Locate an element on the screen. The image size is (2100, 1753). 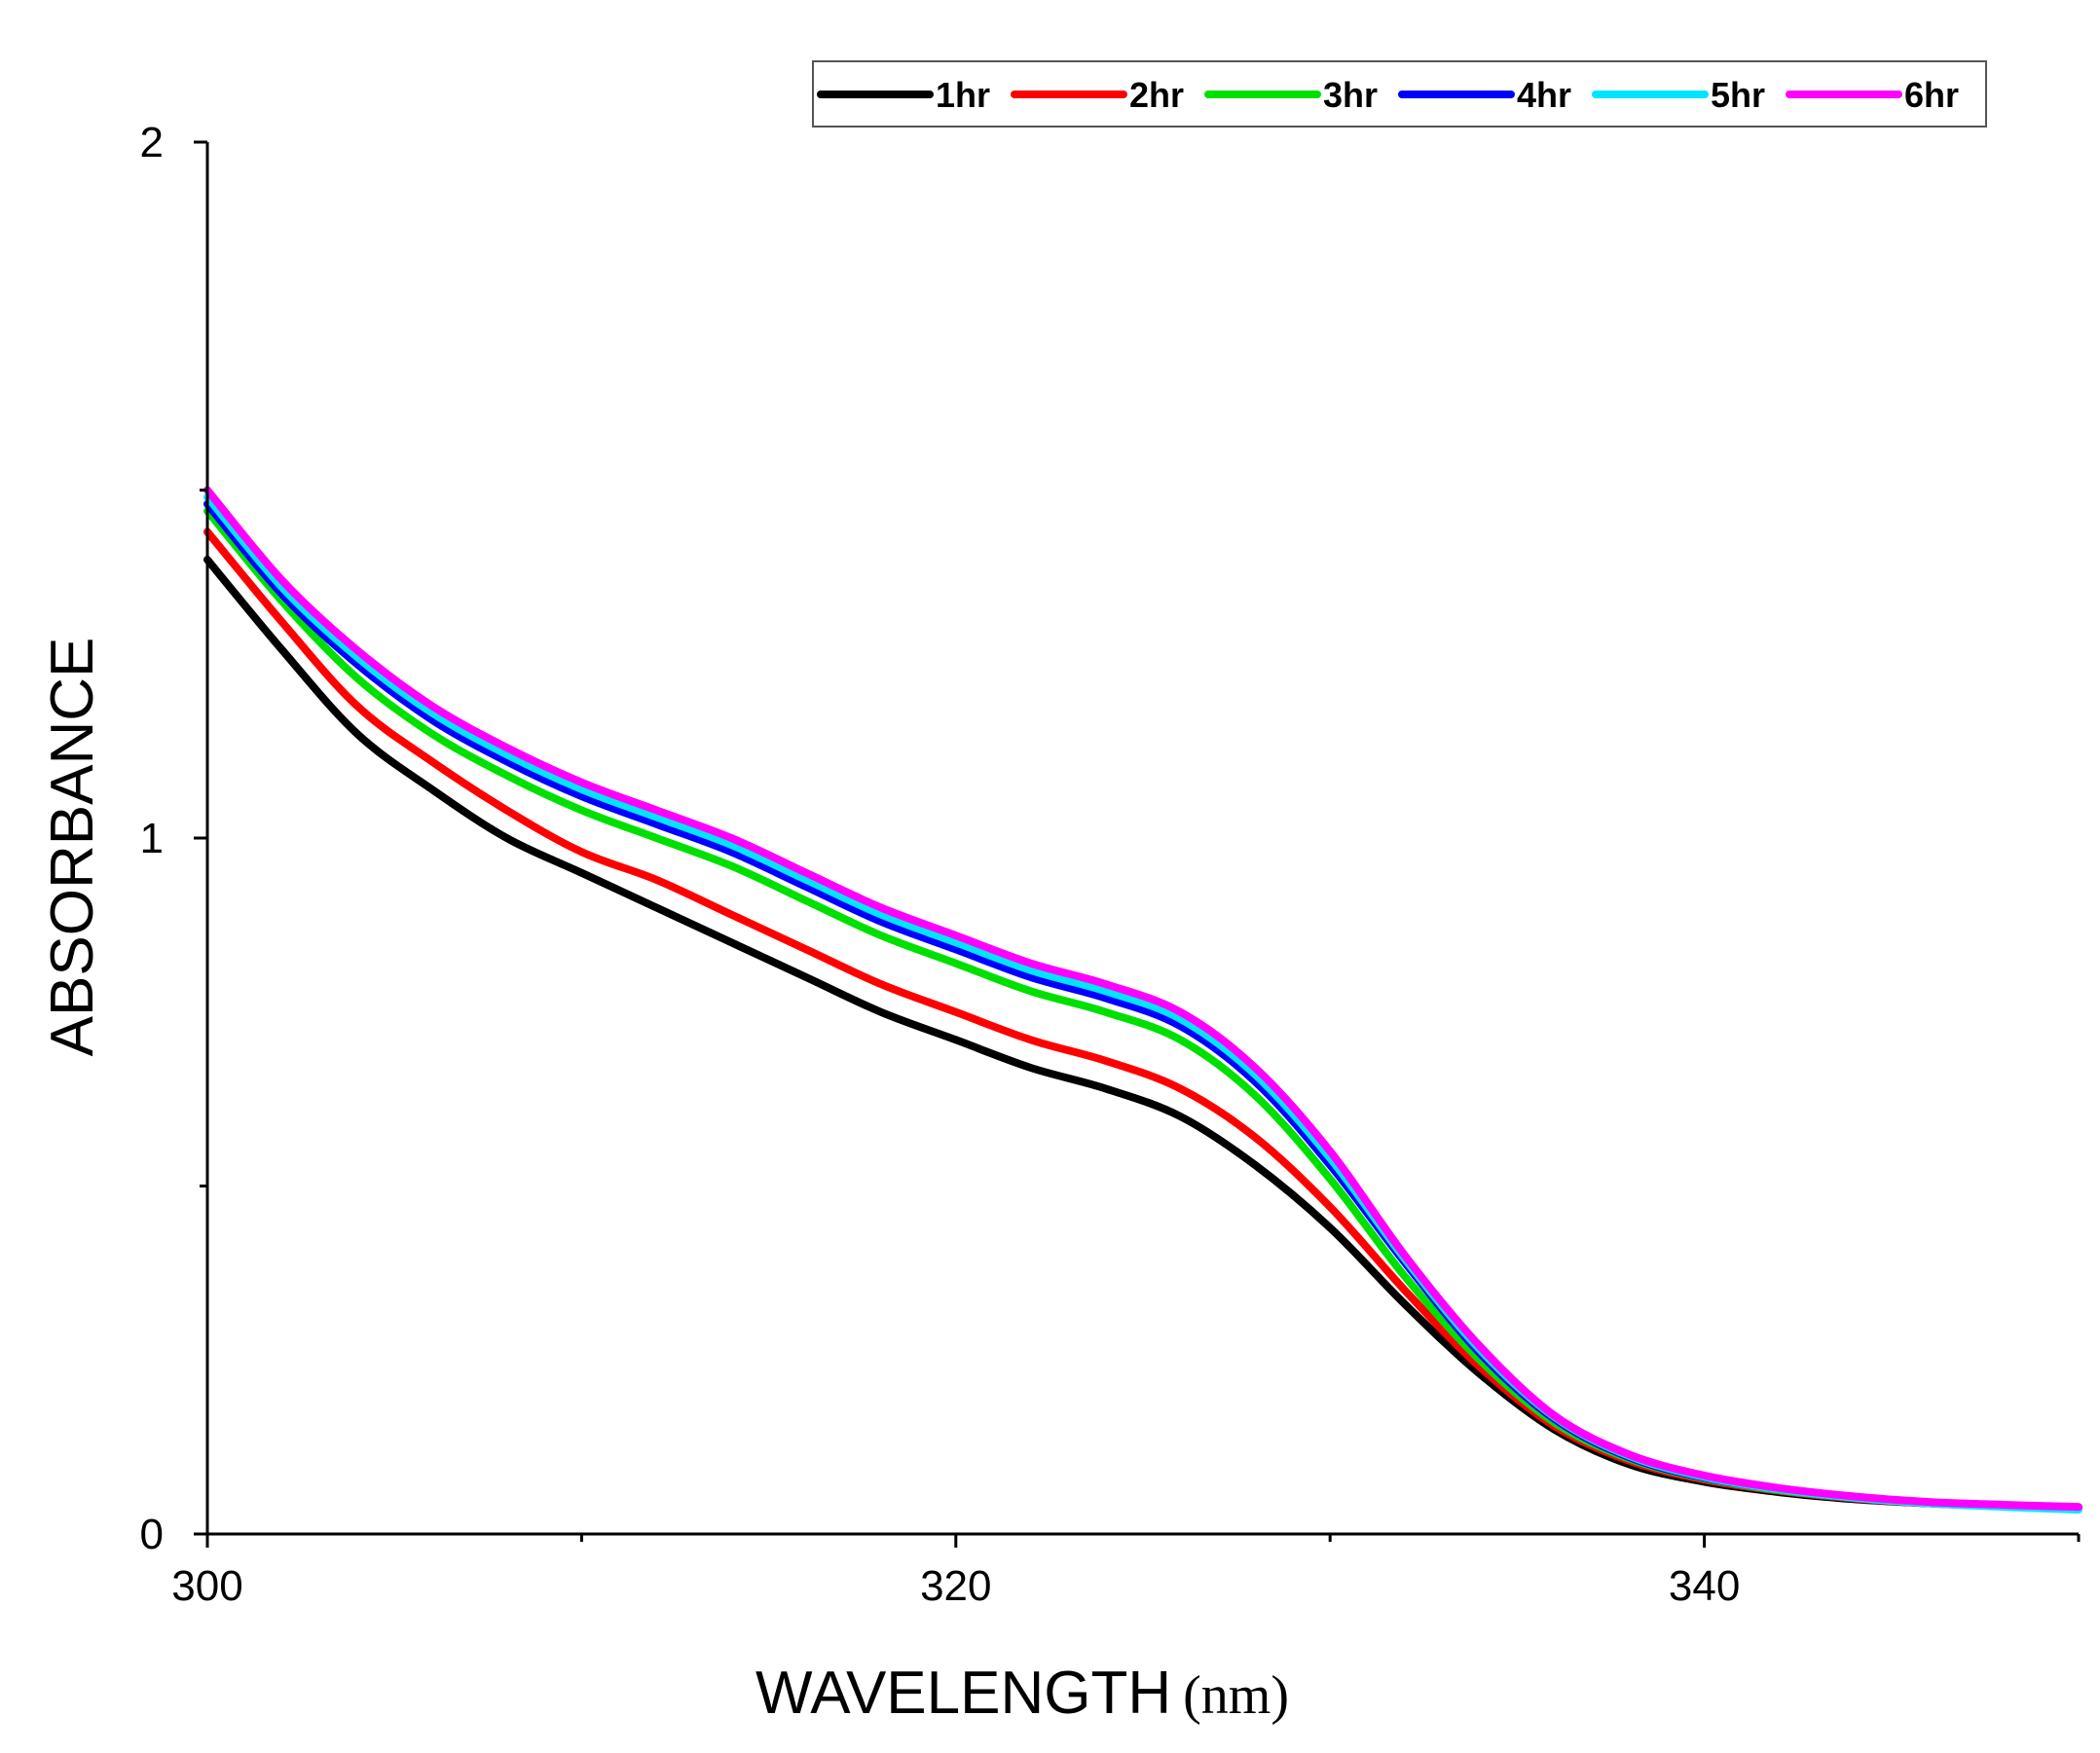
legend: 1hr 2hr 3hr 4hr 5hr 6hr is located at coordinates (1399, 94).